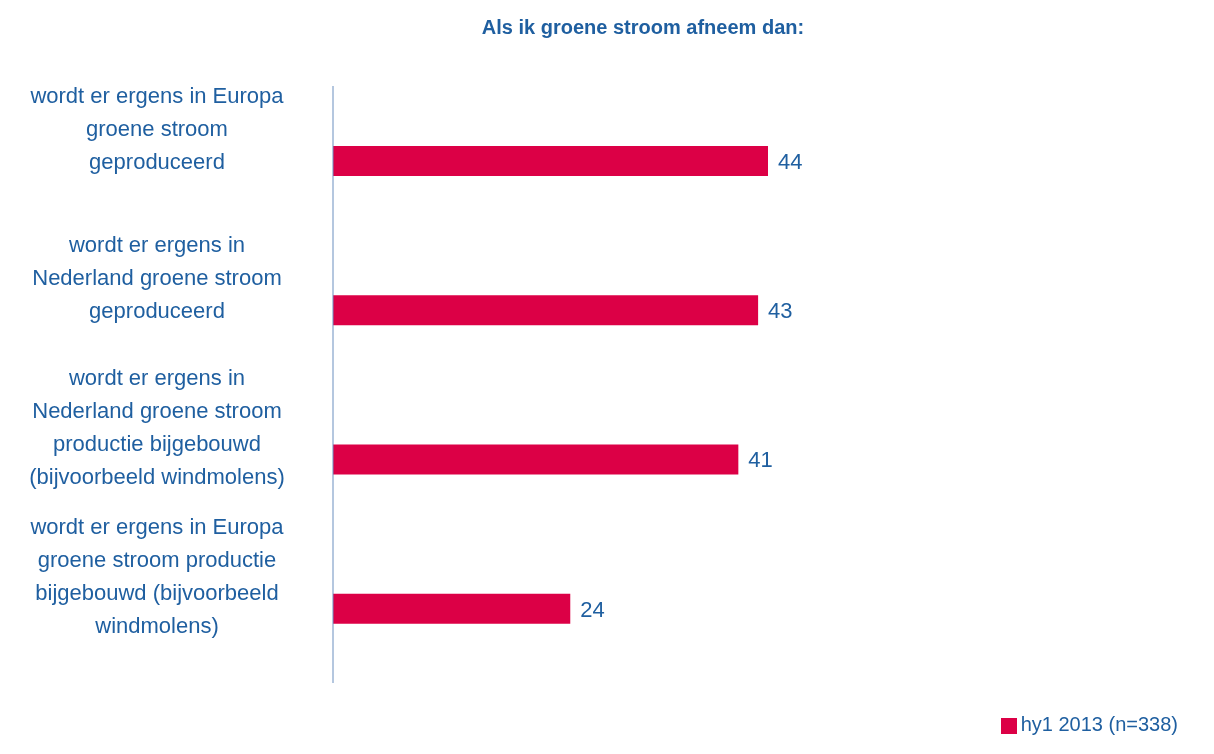 The width and height of the screenshot is (1214, 754). Describe the element at coordinates (790, 161) in the screenshot. I see `data-label: 44` at that location.